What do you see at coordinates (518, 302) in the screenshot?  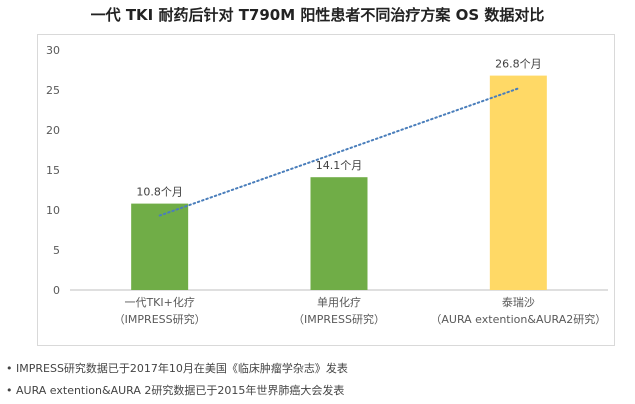 I see `x-tick-label: 泰瑞沙` at bounding box center [518, 302].